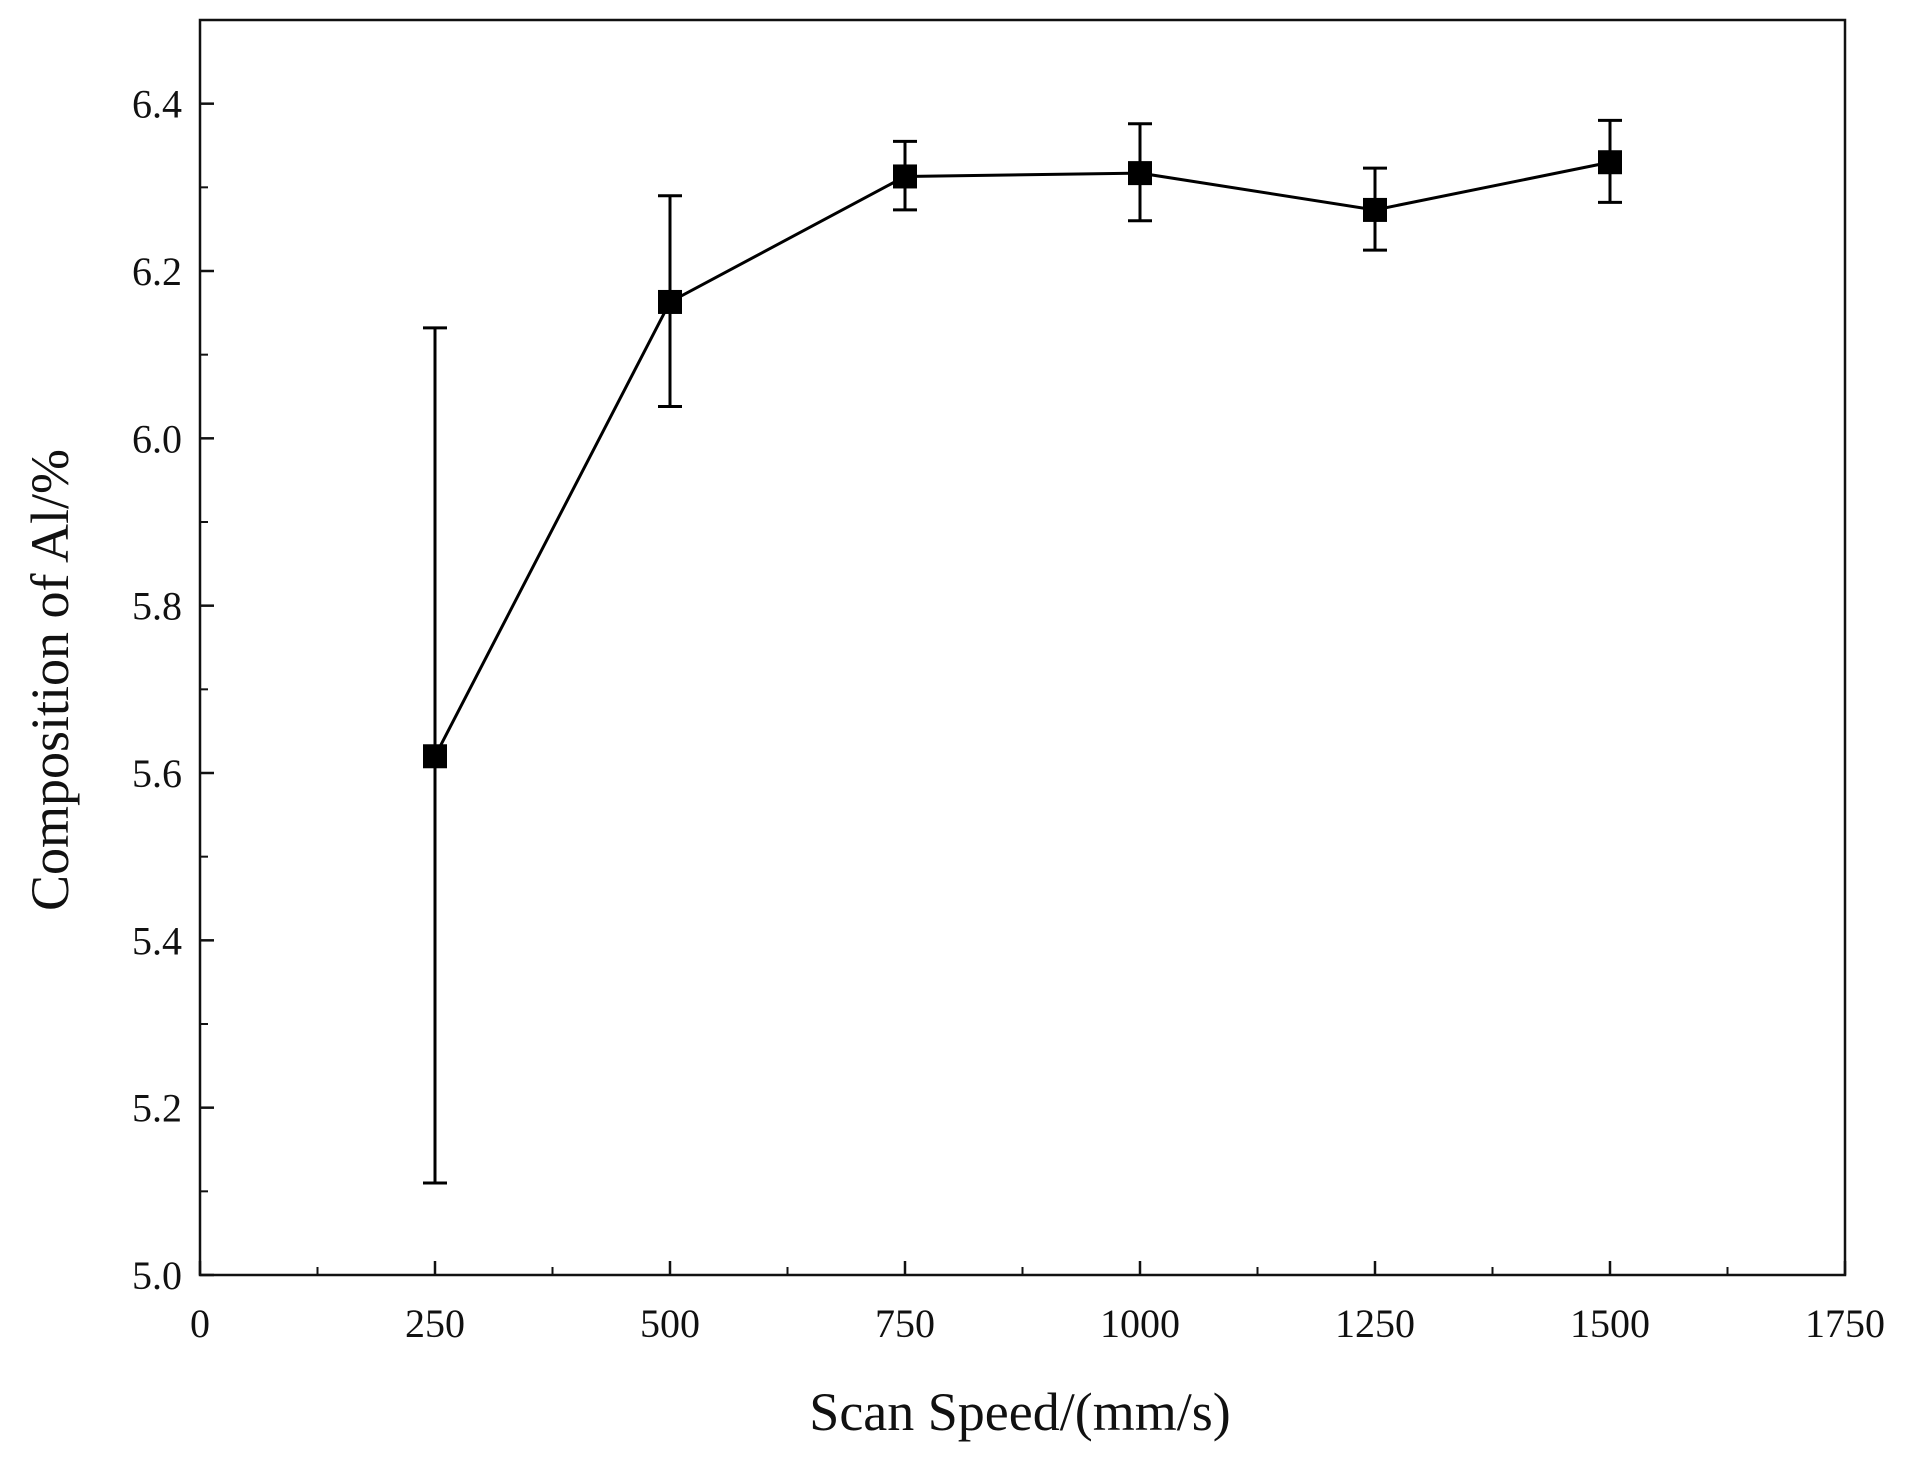 The image size is (1913, 1460). I want to click on x-tick-label: 1750, so click(1845, 1323).